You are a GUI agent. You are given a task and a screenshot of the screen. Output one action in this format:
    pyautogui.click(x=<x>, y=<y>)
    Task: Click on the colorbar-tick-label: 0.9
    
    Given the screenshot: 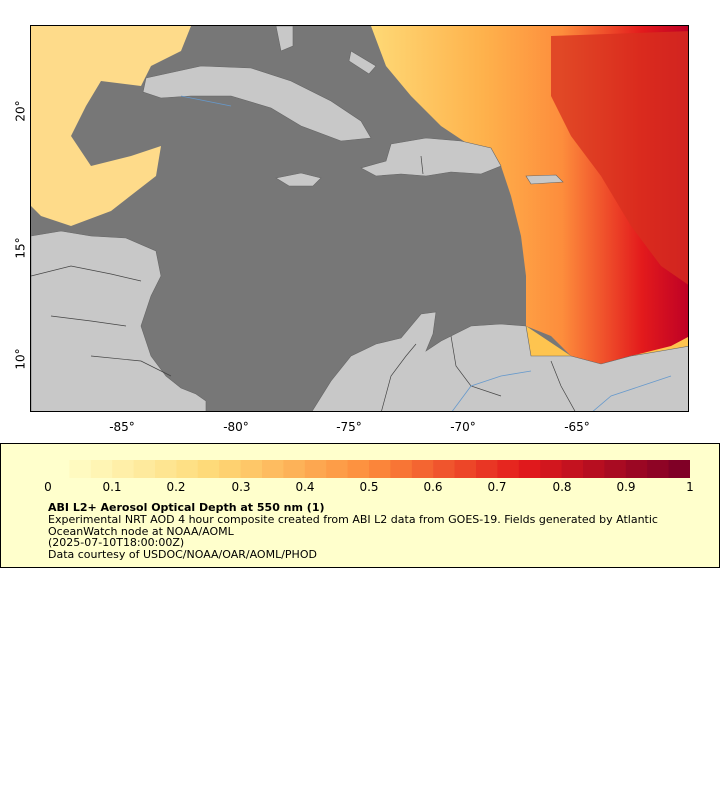 What is the action you would take?
    pyautogui.click(x=626, y=487)
    